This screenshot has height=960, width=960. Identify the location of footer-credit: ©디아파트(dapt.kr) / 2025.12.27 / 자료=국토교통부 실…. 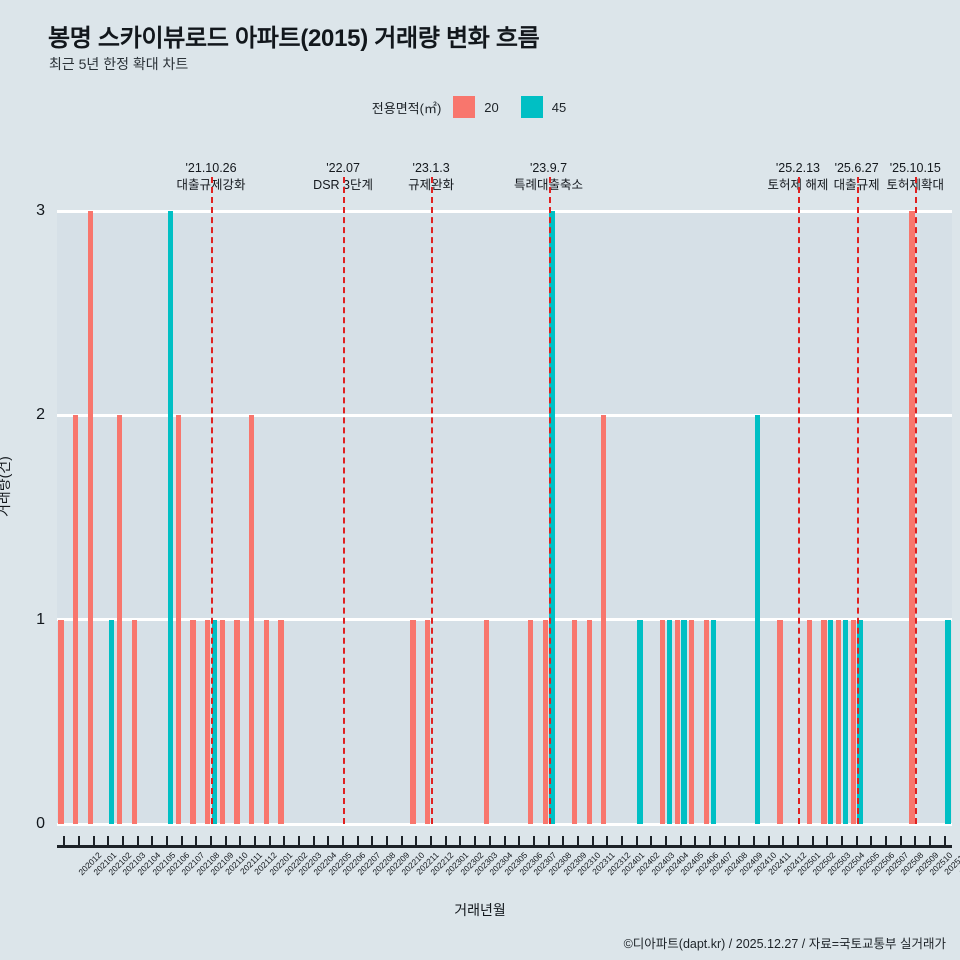
(784, 944).